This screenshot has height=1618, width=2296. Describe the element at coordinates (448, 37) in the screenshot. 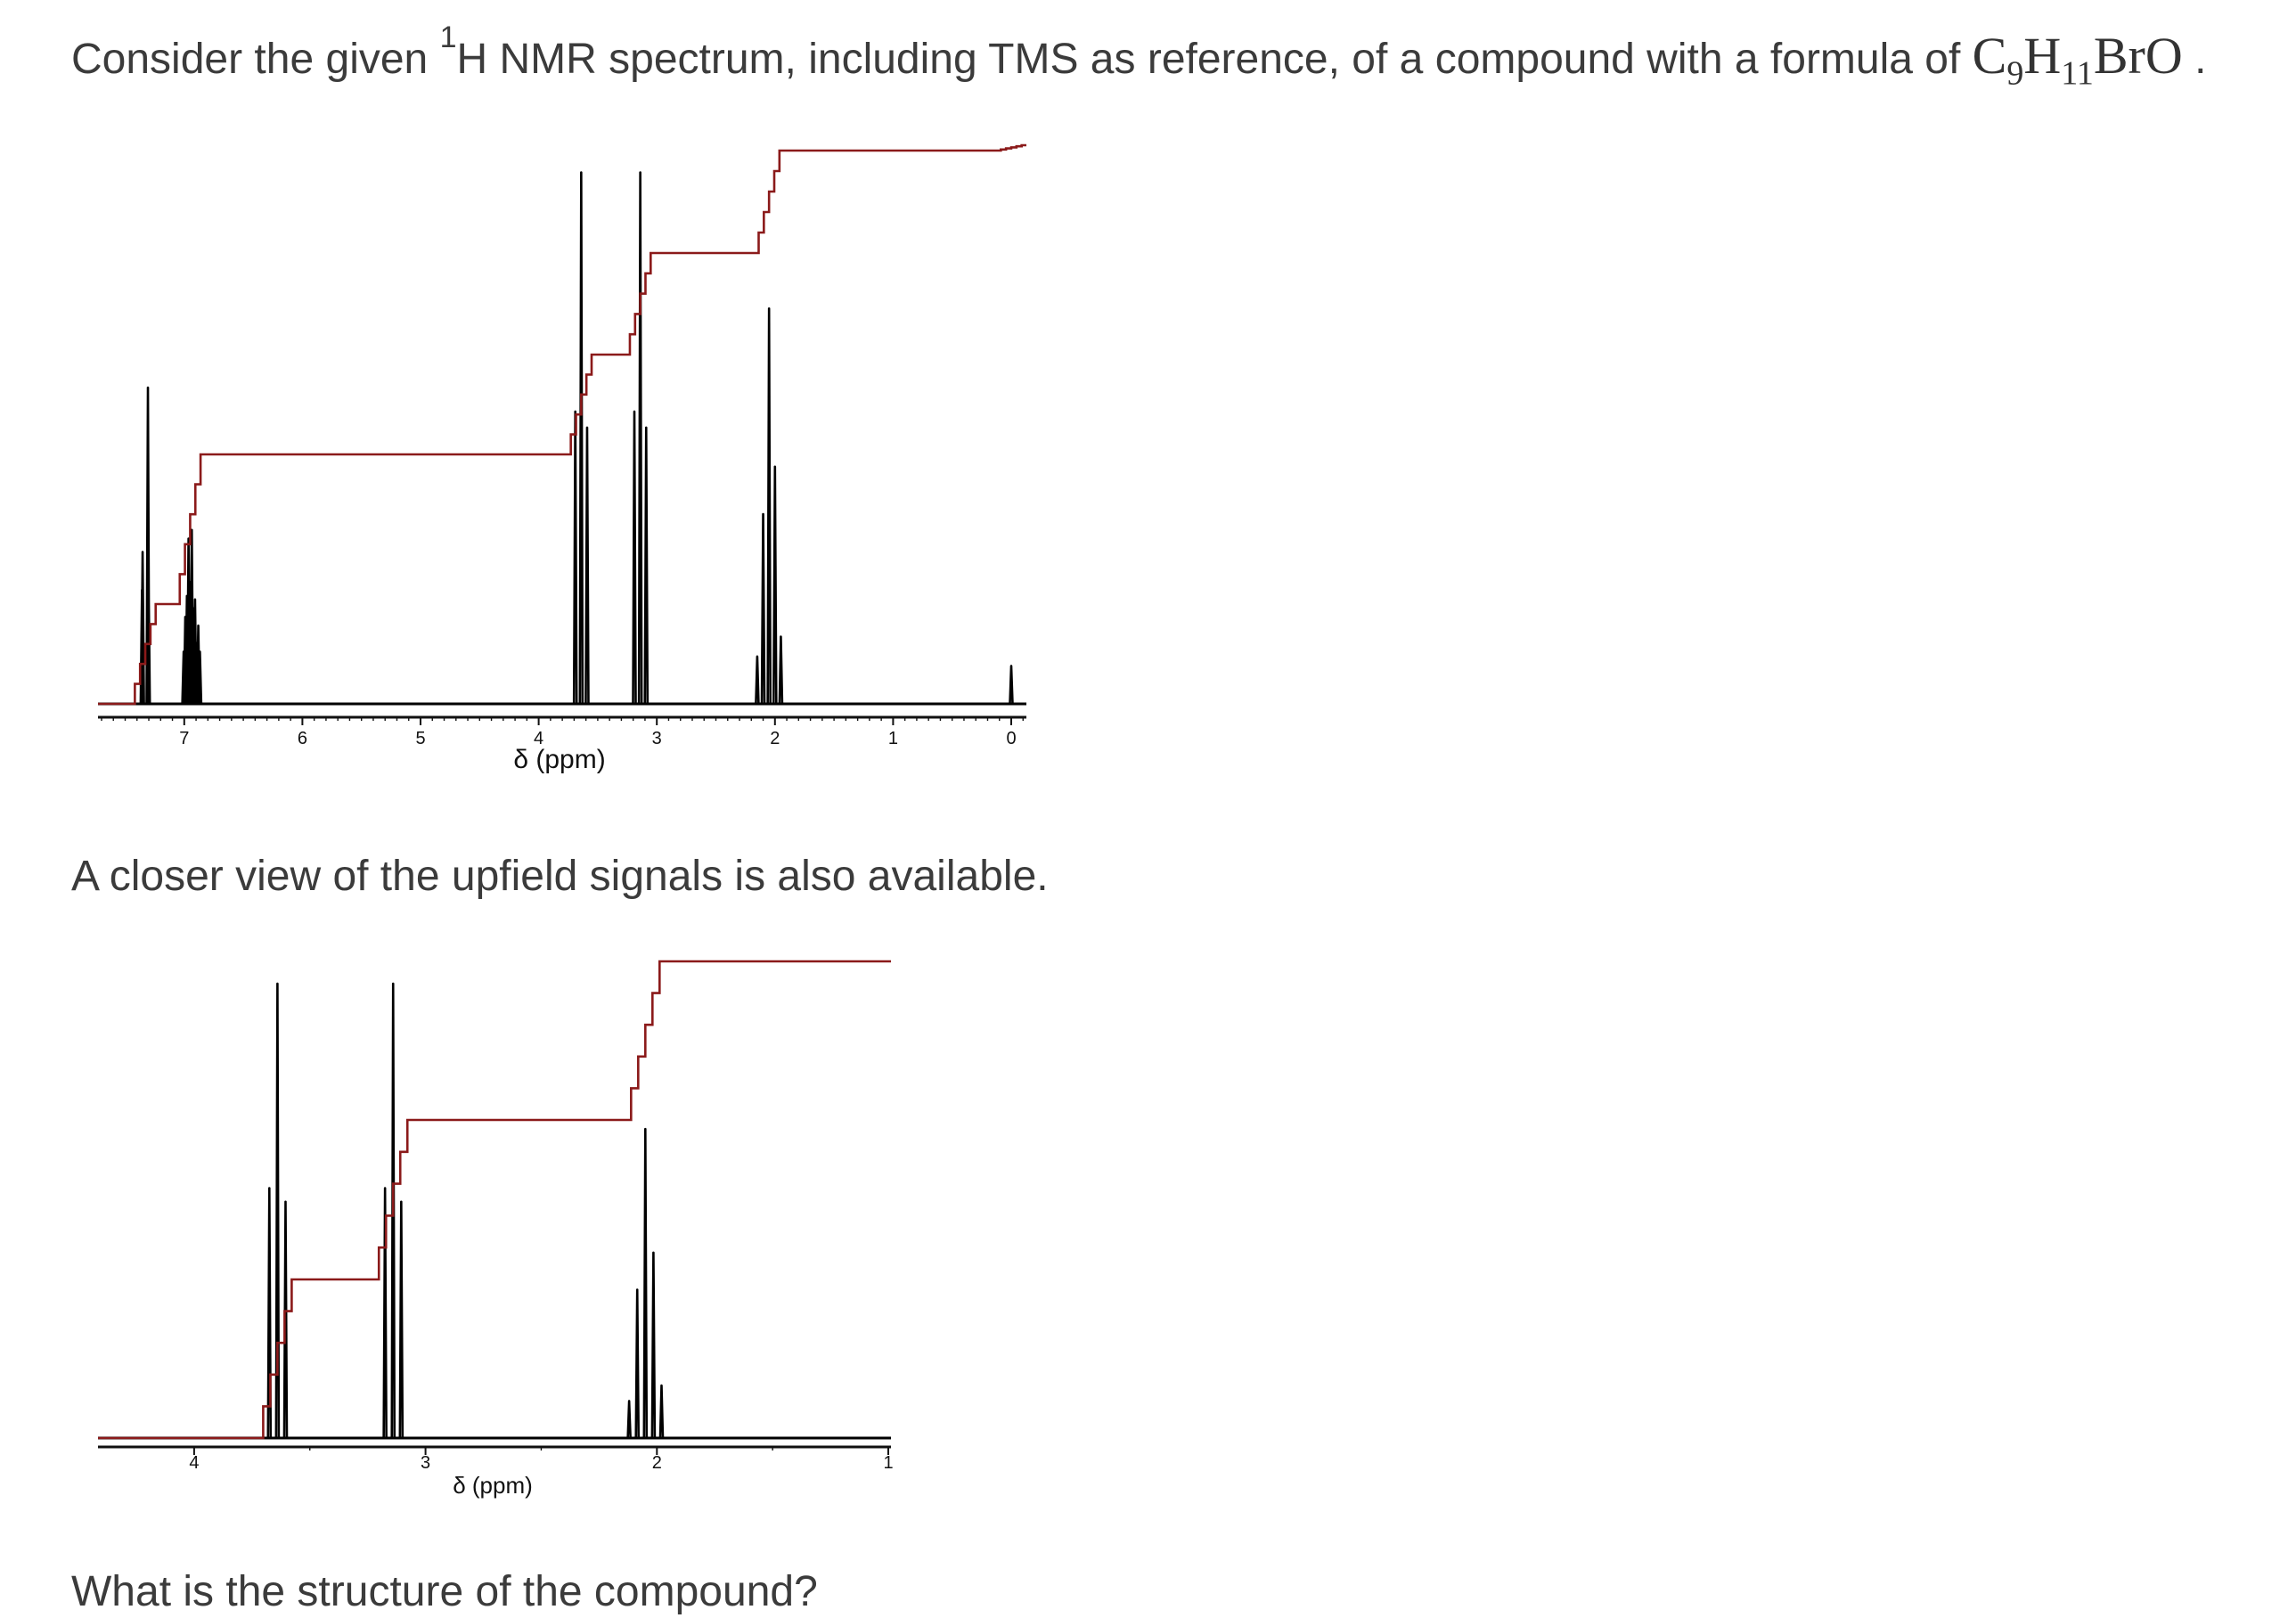

I see `isotope-superscript: 1` at that location.